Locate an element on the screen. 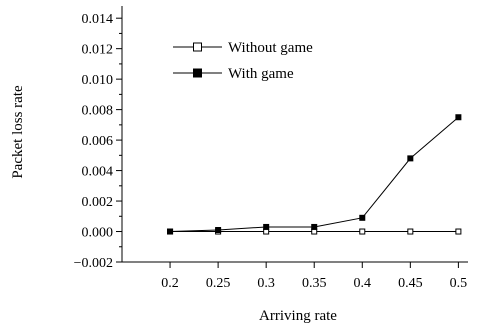 Image resolution: width=478 pixels, height=331 pixels. y-tick-label: 0.012 is located at coordinates (98, 50).